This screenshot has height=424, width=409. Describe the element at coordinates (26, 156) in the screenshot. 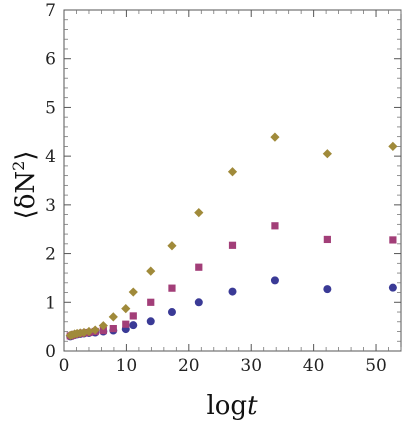

I see `y-axis-label-close: ⟩` at that location.